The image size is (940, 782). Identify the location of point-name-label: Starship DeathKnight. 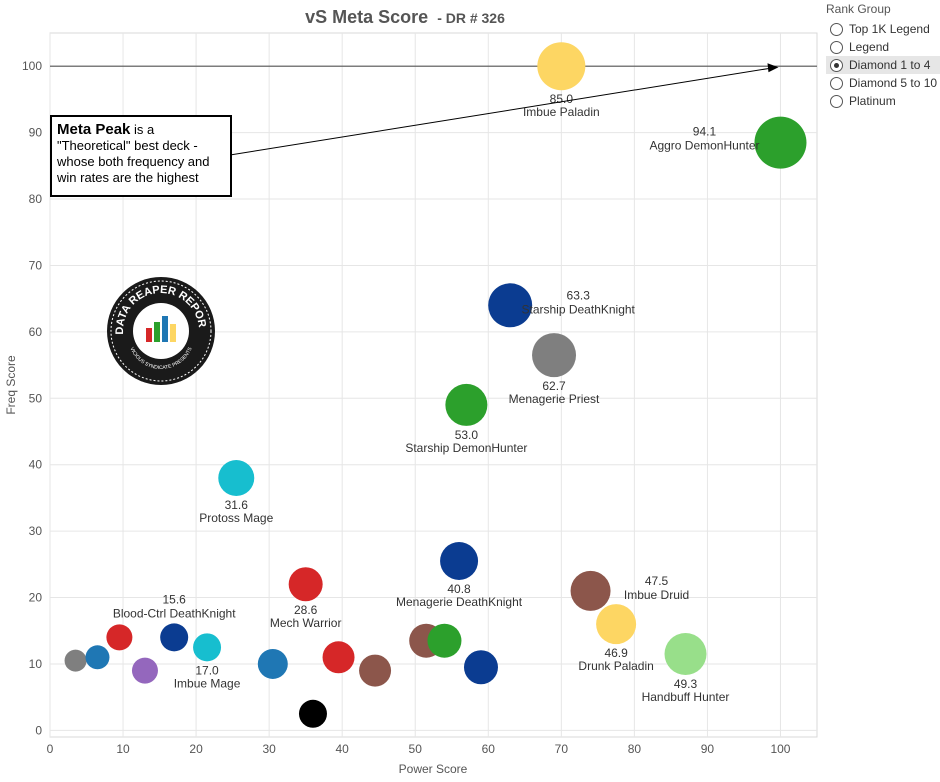
(578, 309).